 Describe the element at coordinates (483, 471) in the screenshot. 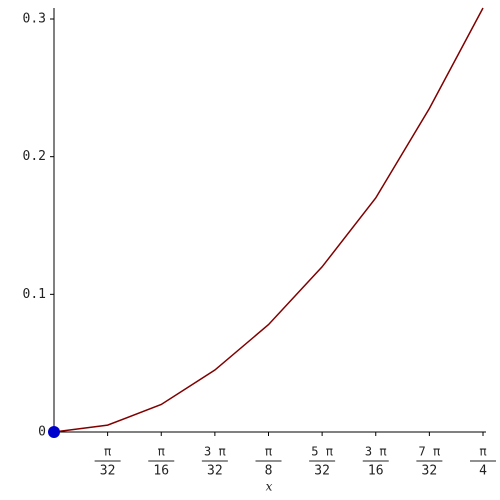

I see `x-tick-denominator: 4` at that location.